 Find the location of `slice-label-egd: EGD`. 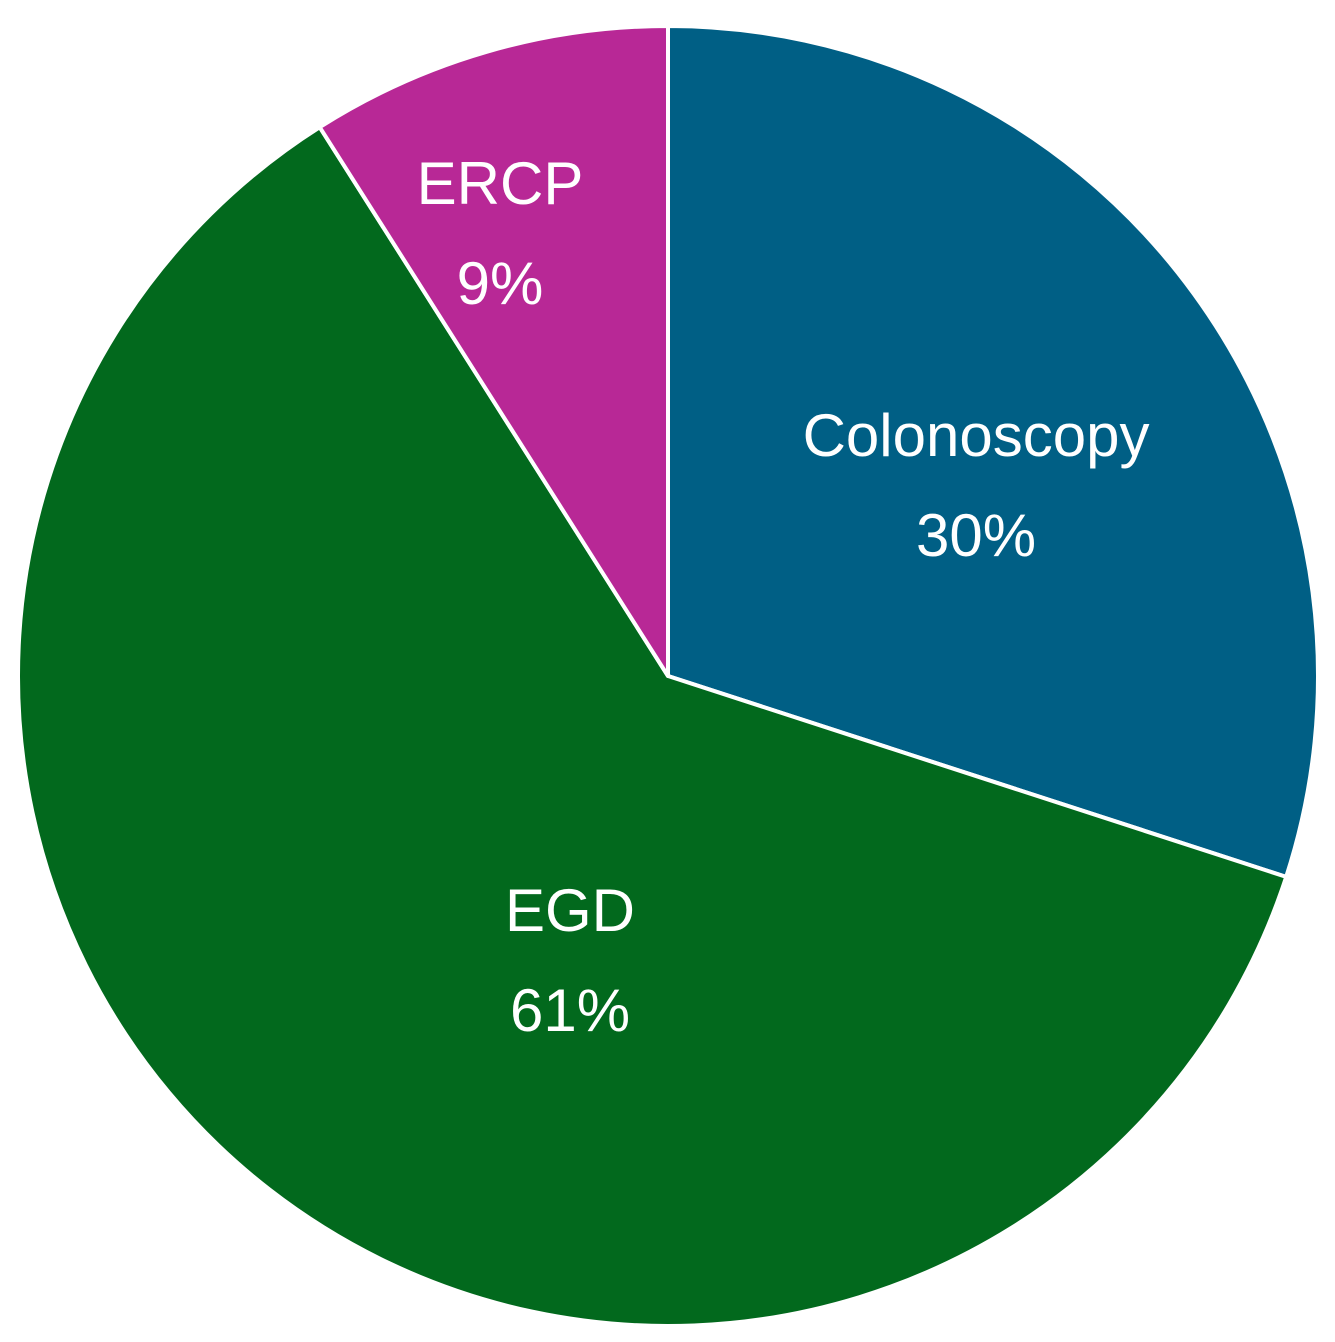

slice-label-egd: EGD is located at coordinates (570, 910).